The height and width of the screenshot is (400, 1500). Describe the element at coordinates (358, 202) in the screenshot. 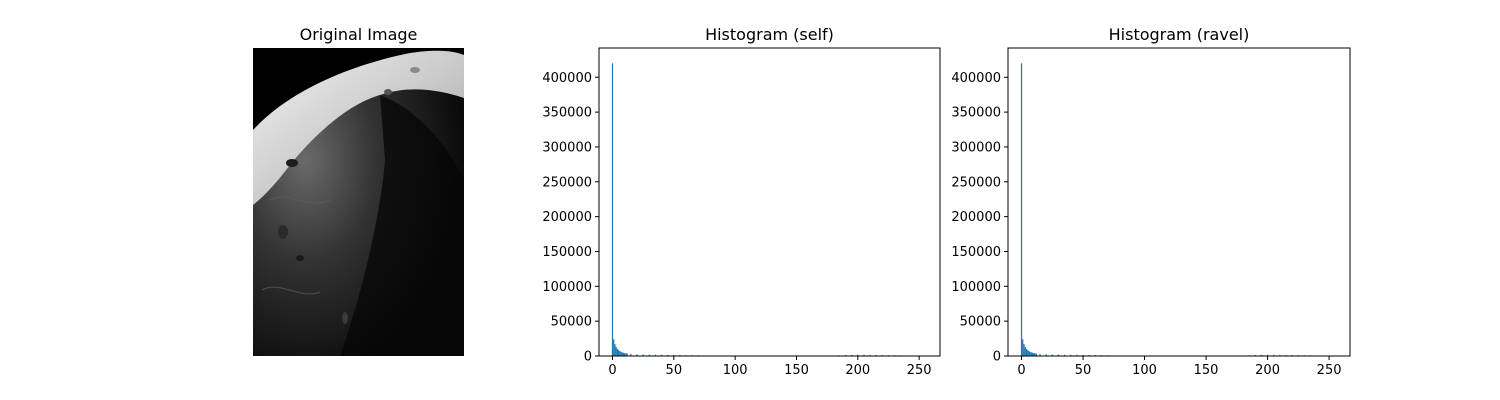

I see `moon-image` at that location.